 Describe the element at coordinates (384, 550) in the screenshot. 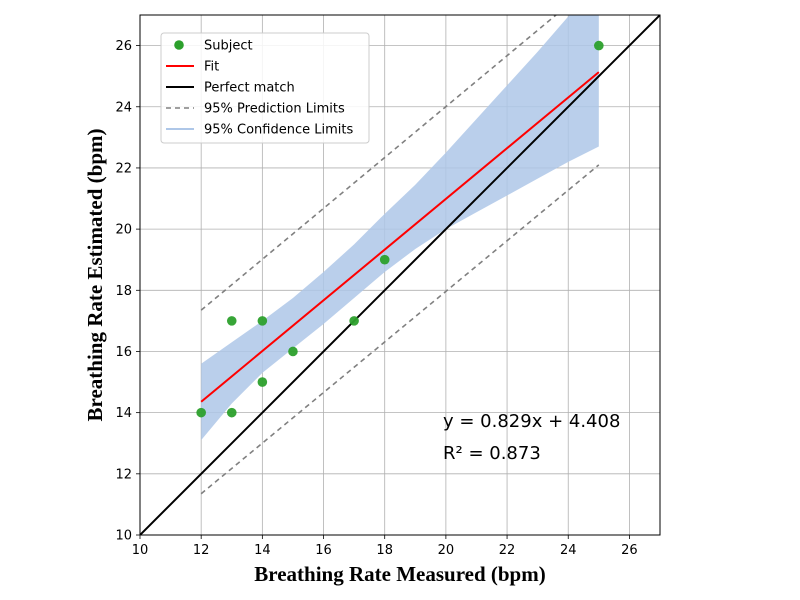

I see `x-tick-label: 18` at that location.